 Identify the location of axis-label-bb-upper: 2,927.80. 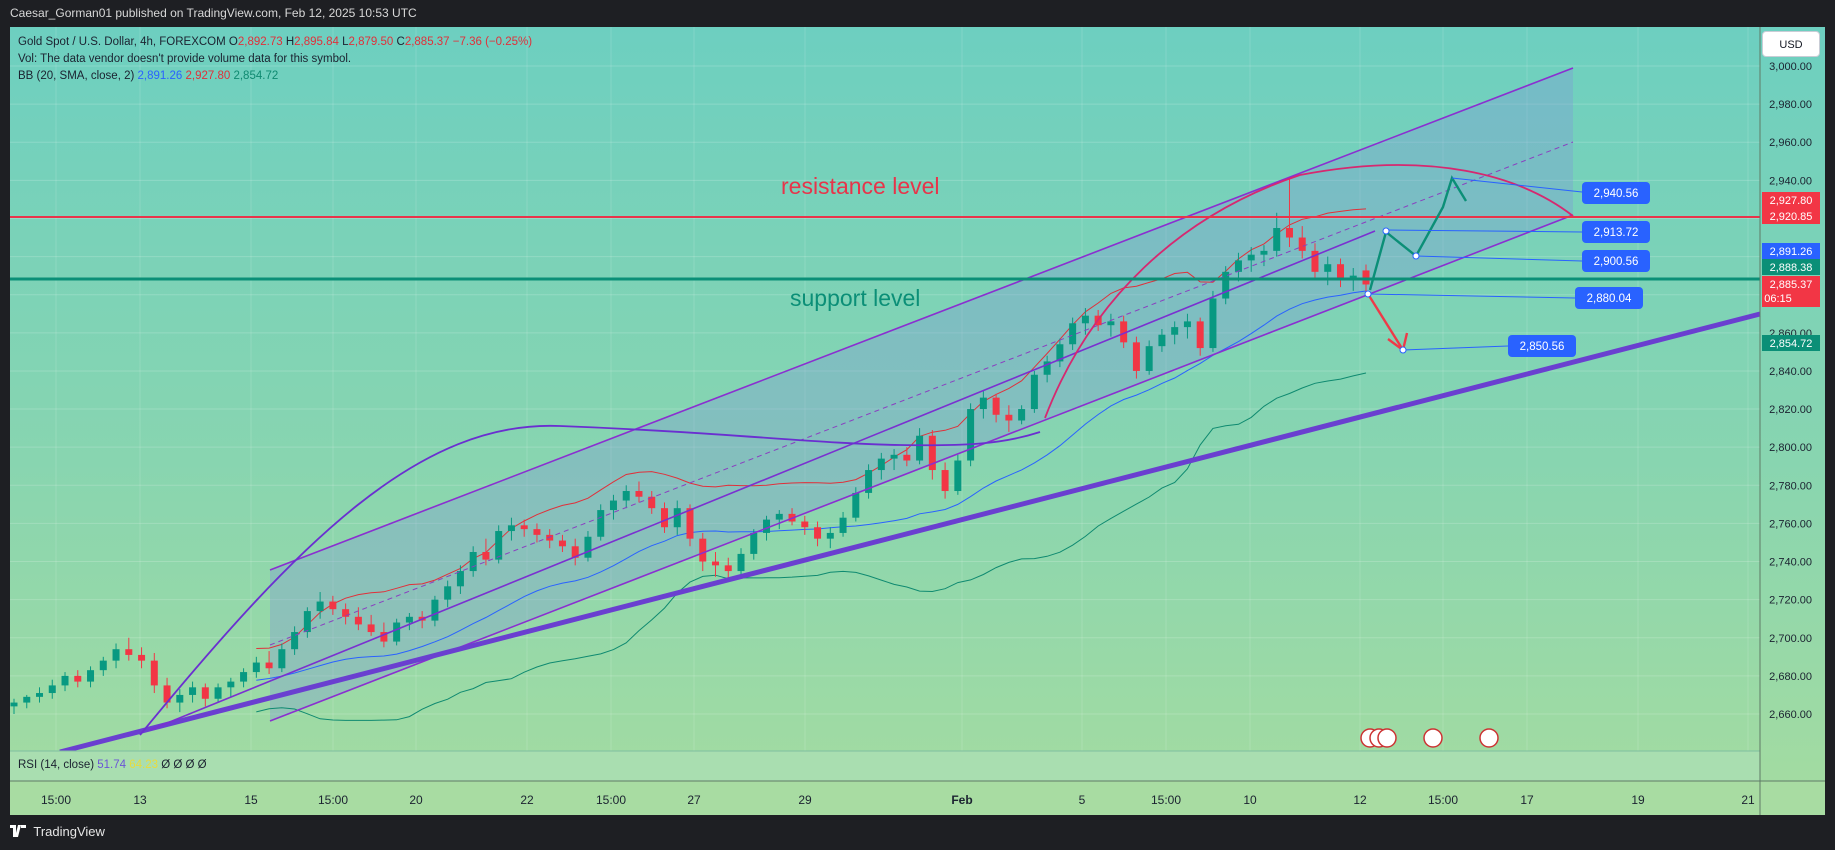
(1791, 201).